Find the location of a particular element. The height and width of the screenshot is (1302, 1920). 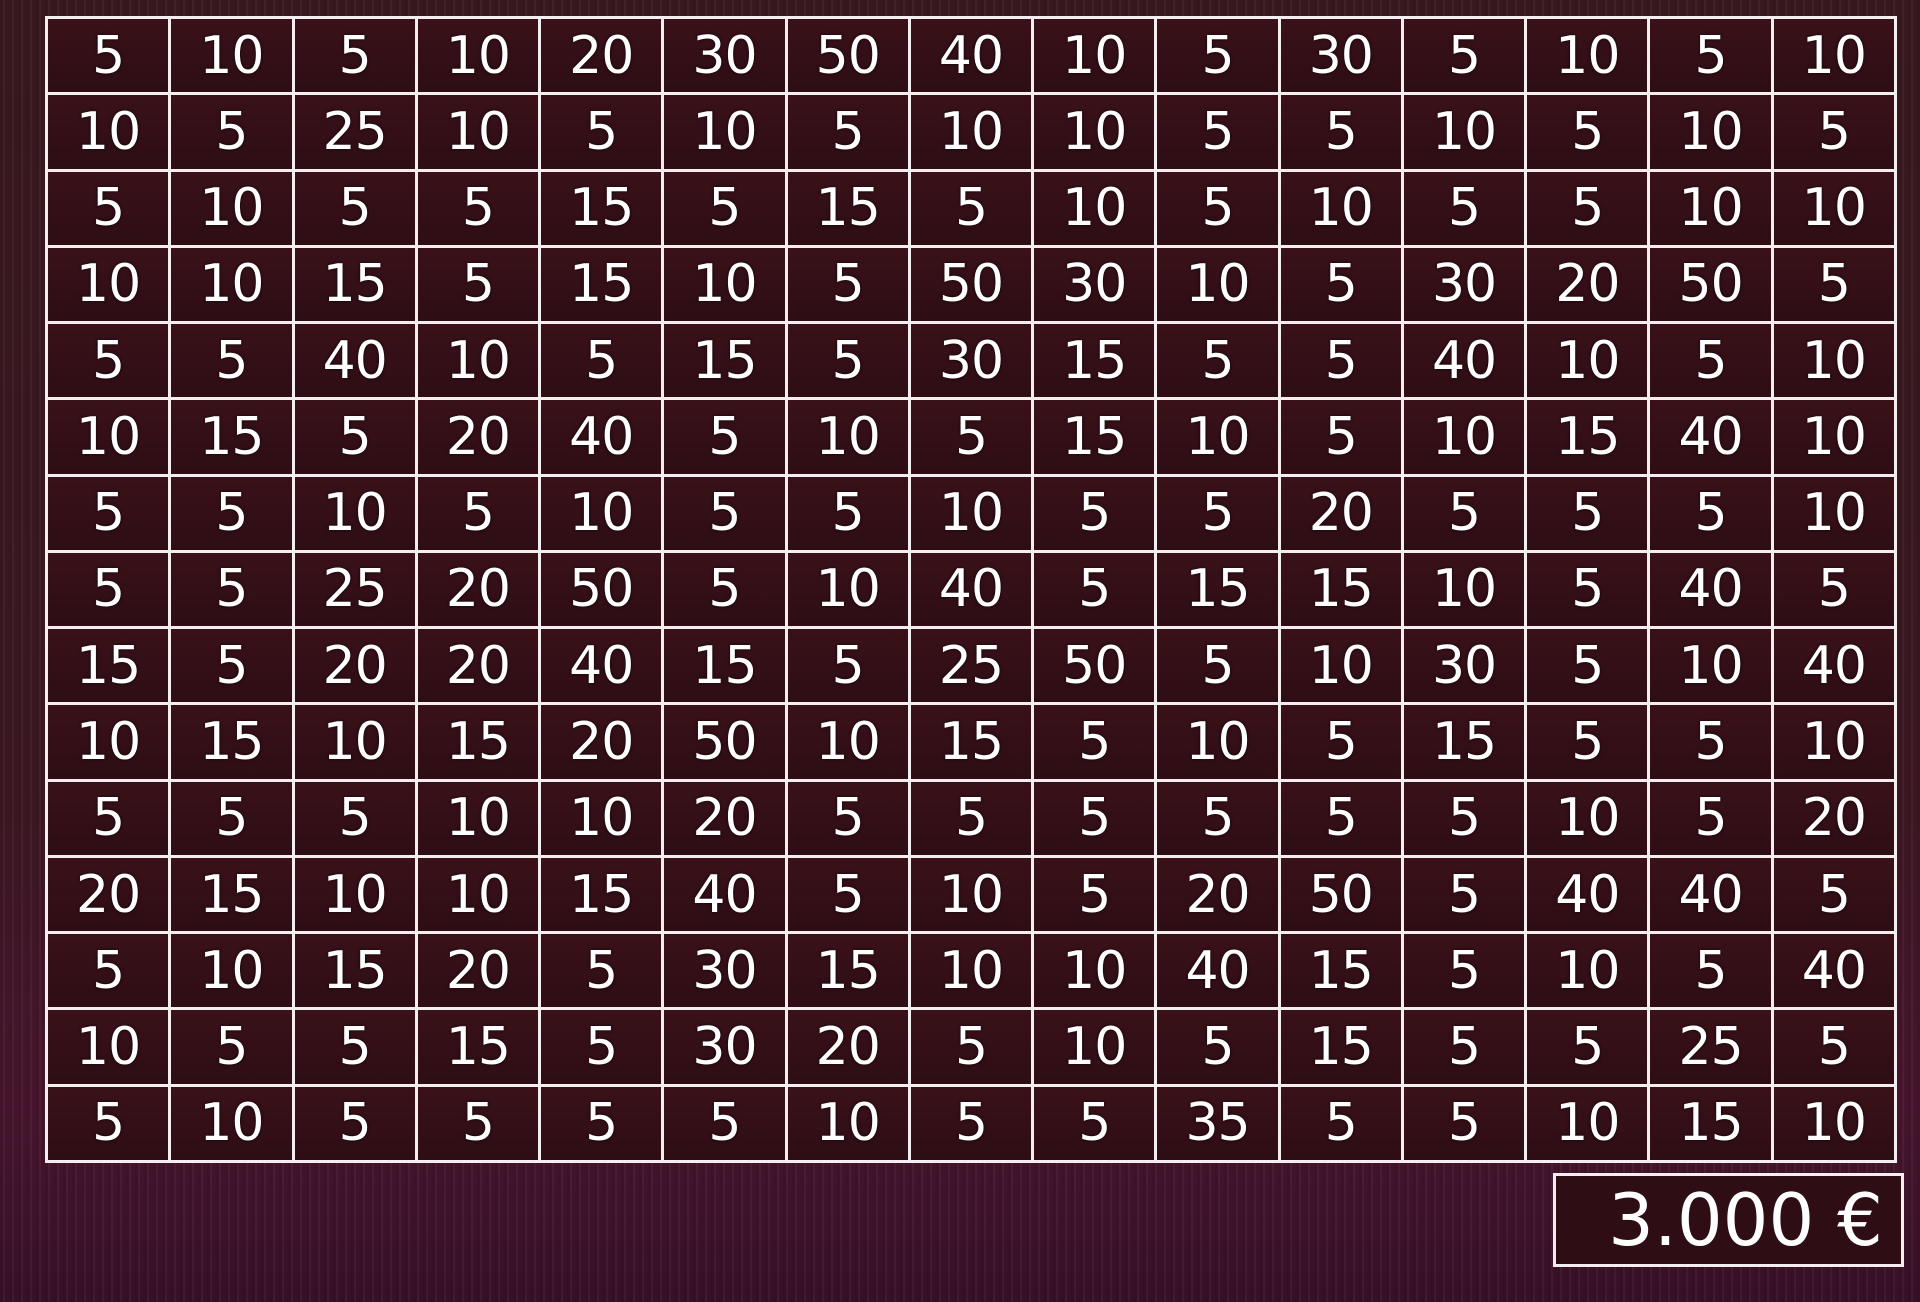

grid-cell: 35 is located at coordinates (1217, 1123).